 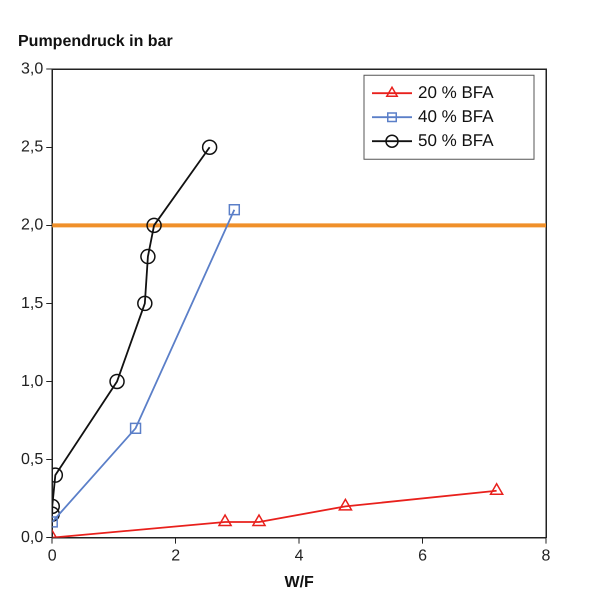 What do you see at coordinates (456, 140) in the screenshot?
I see `legend-label: 50 % BFA` at bounding box center [456, 140].